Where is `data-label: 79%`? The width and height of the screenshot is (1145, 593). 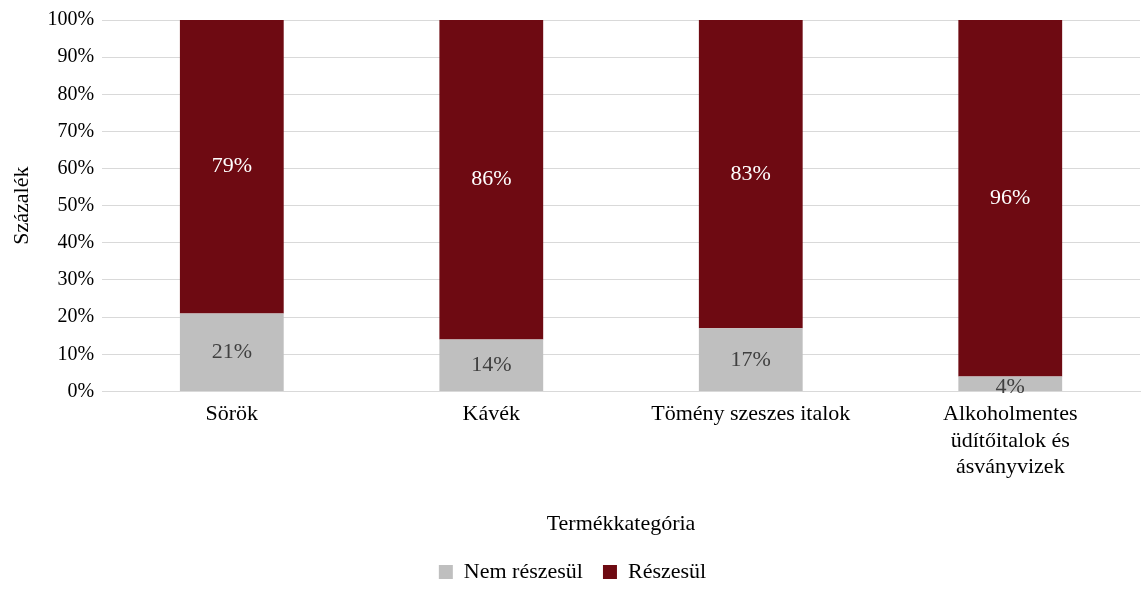
data-label: 79% is located at coordinates (231, 165).